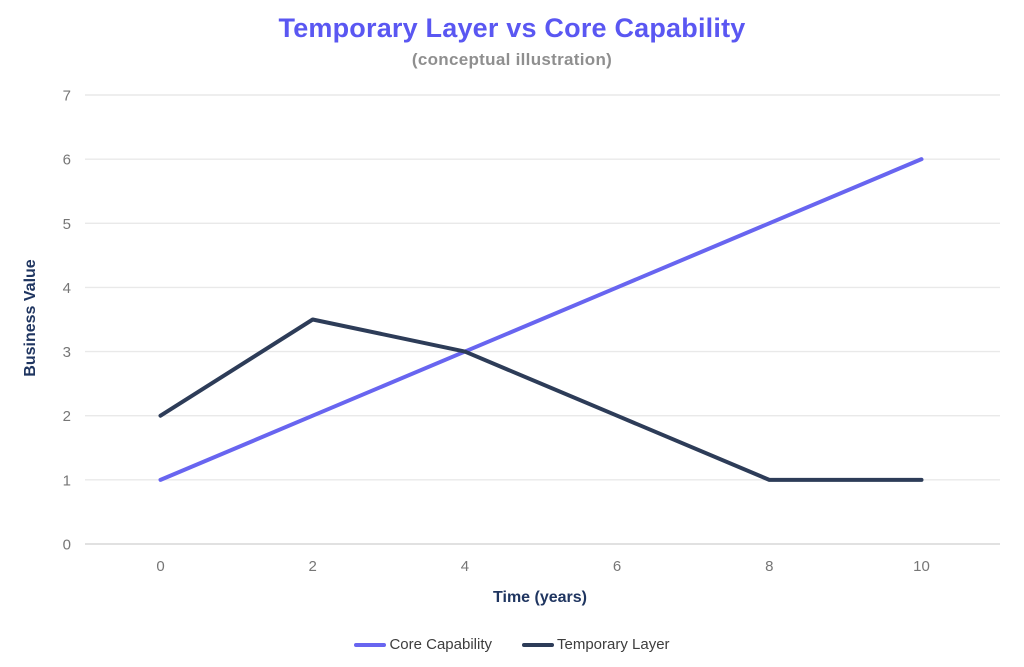 This screenshot has height=667, width=1024. Describe the element at coordinates (67, 160) in the screenshot. I see `y-tick-label-6: 6` at that location.